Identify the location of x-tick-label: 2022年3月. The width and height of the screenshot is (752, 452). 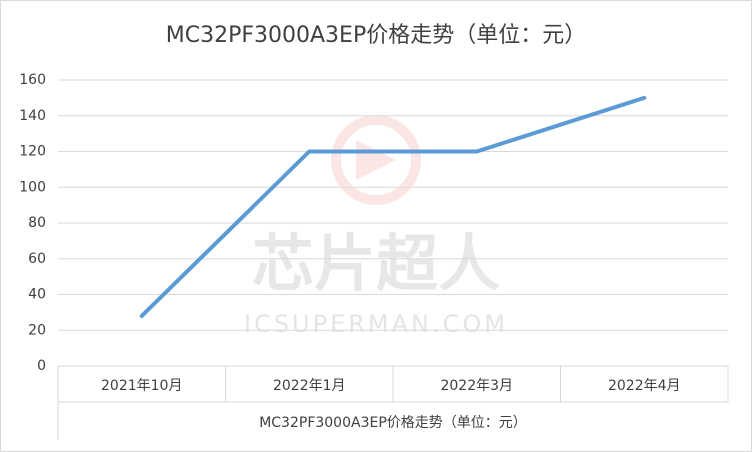
(476, 386).